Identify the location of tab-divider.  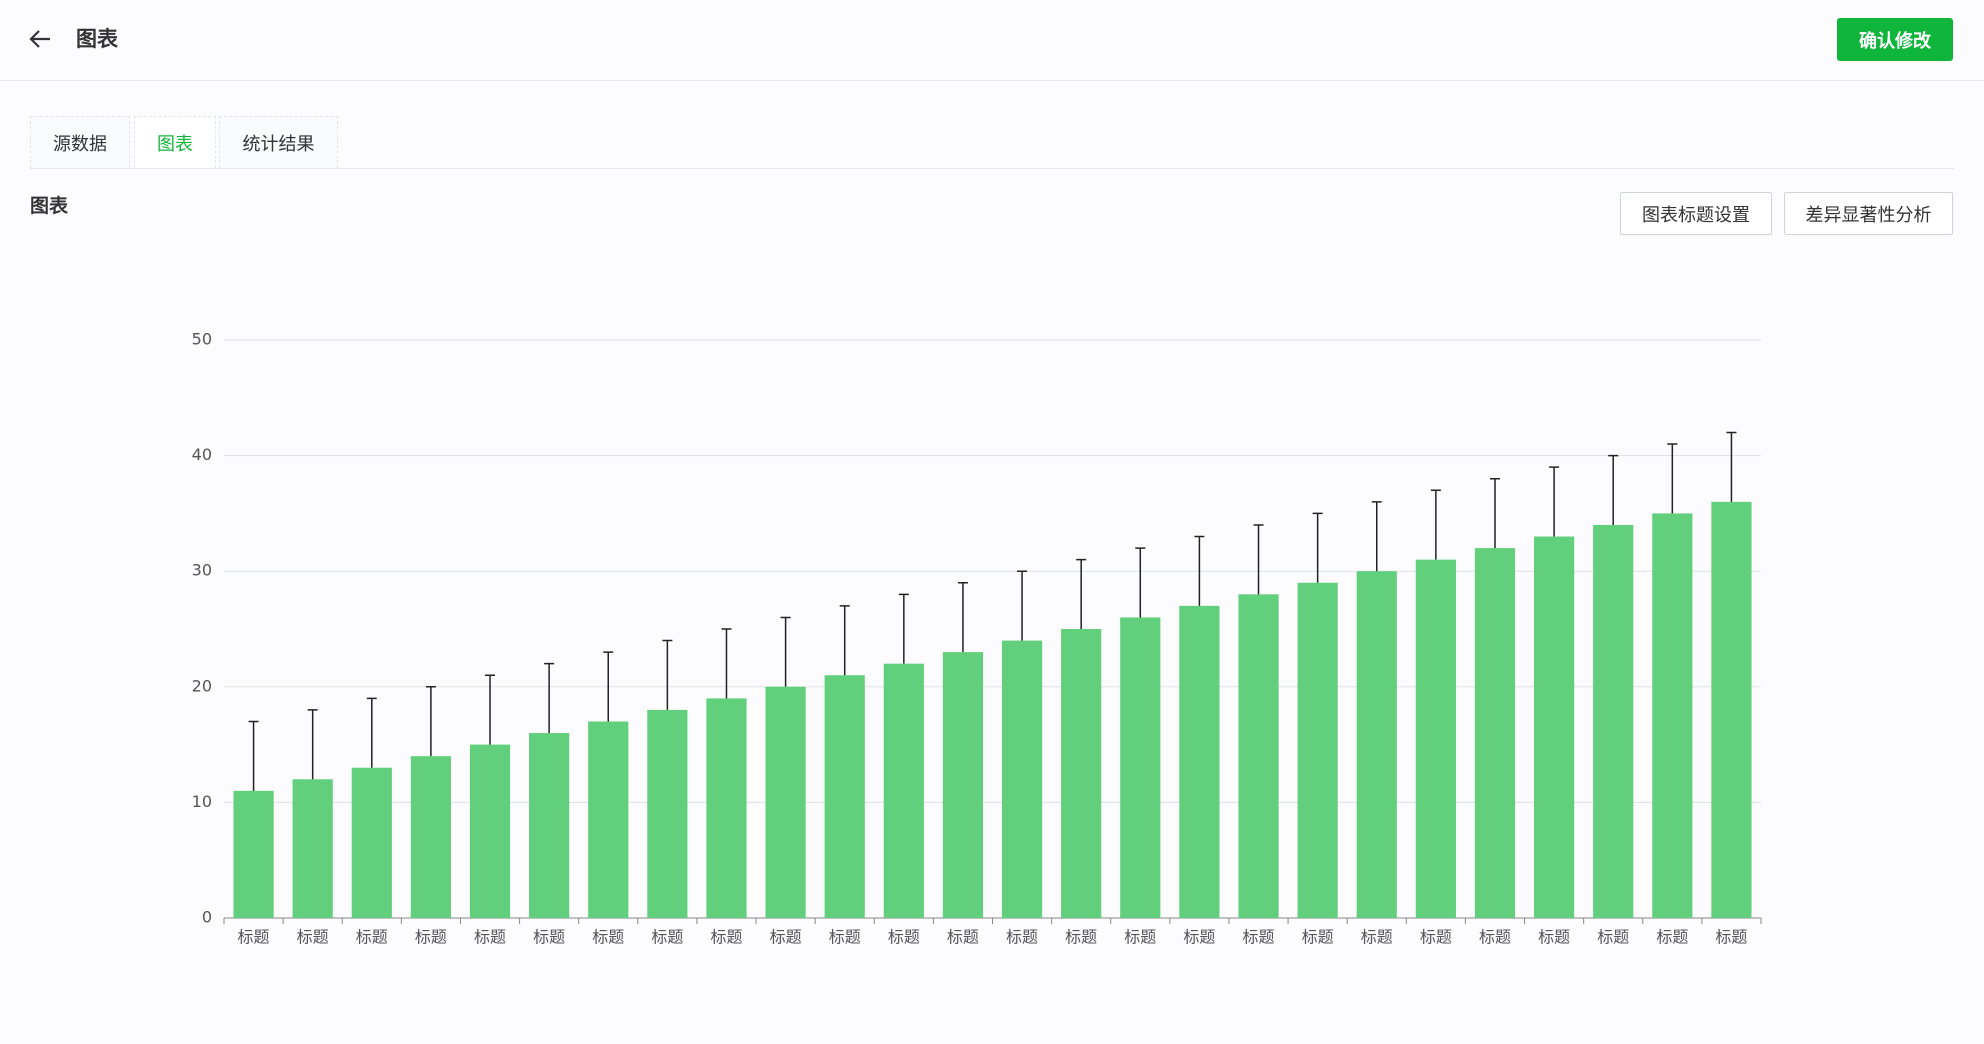
(992, 168).